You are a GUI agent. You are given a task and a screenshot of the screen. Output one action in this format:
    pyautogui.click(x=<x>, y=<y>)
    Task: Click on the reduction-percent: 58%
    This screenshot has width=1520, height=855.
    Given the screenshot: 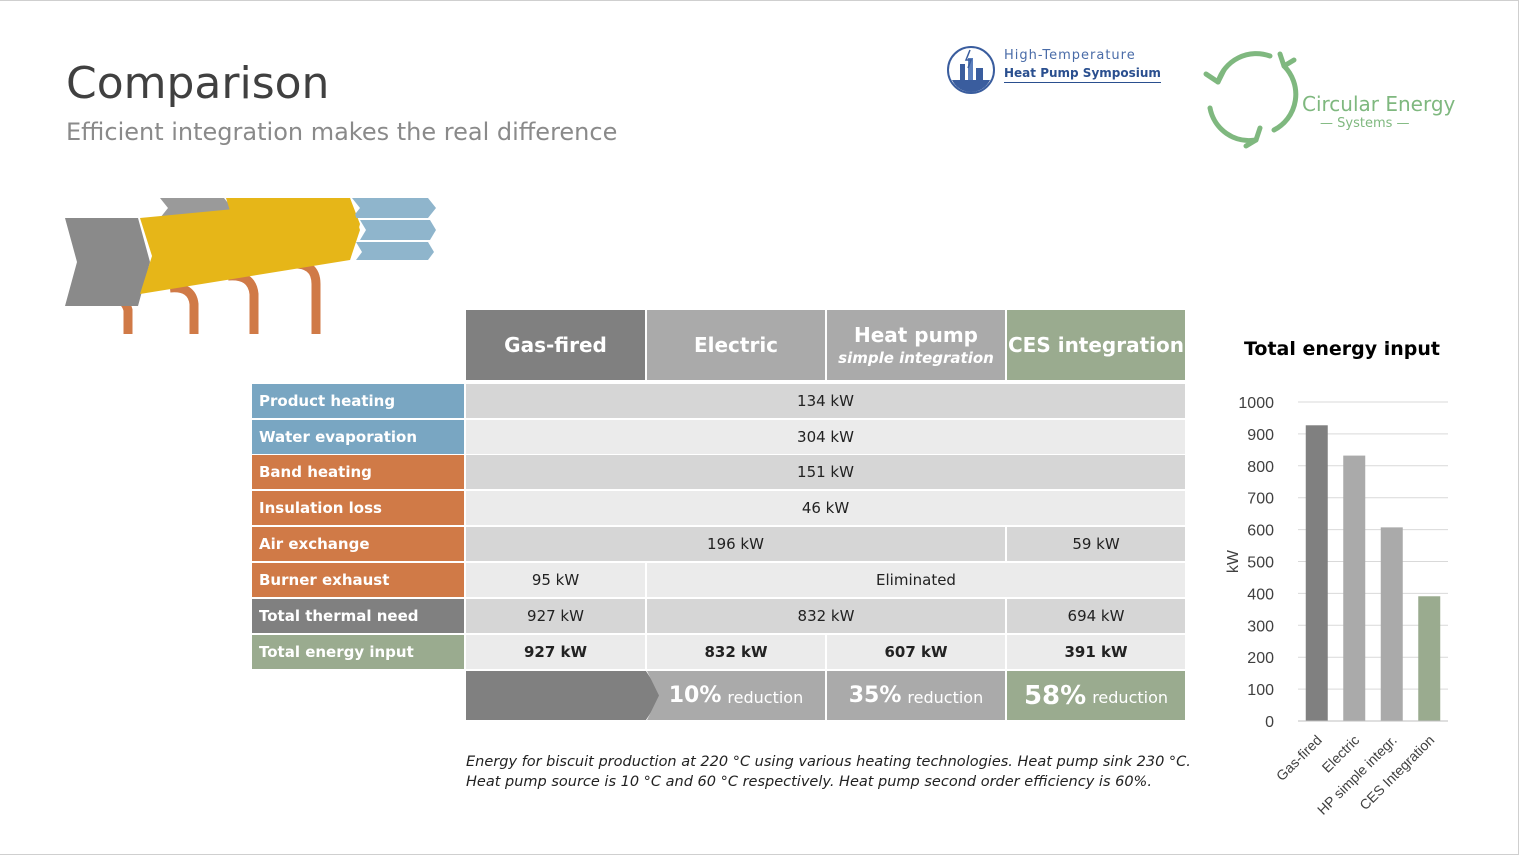 What is the action you would take?
    pyautogui.click(x=1055, y=695)
    